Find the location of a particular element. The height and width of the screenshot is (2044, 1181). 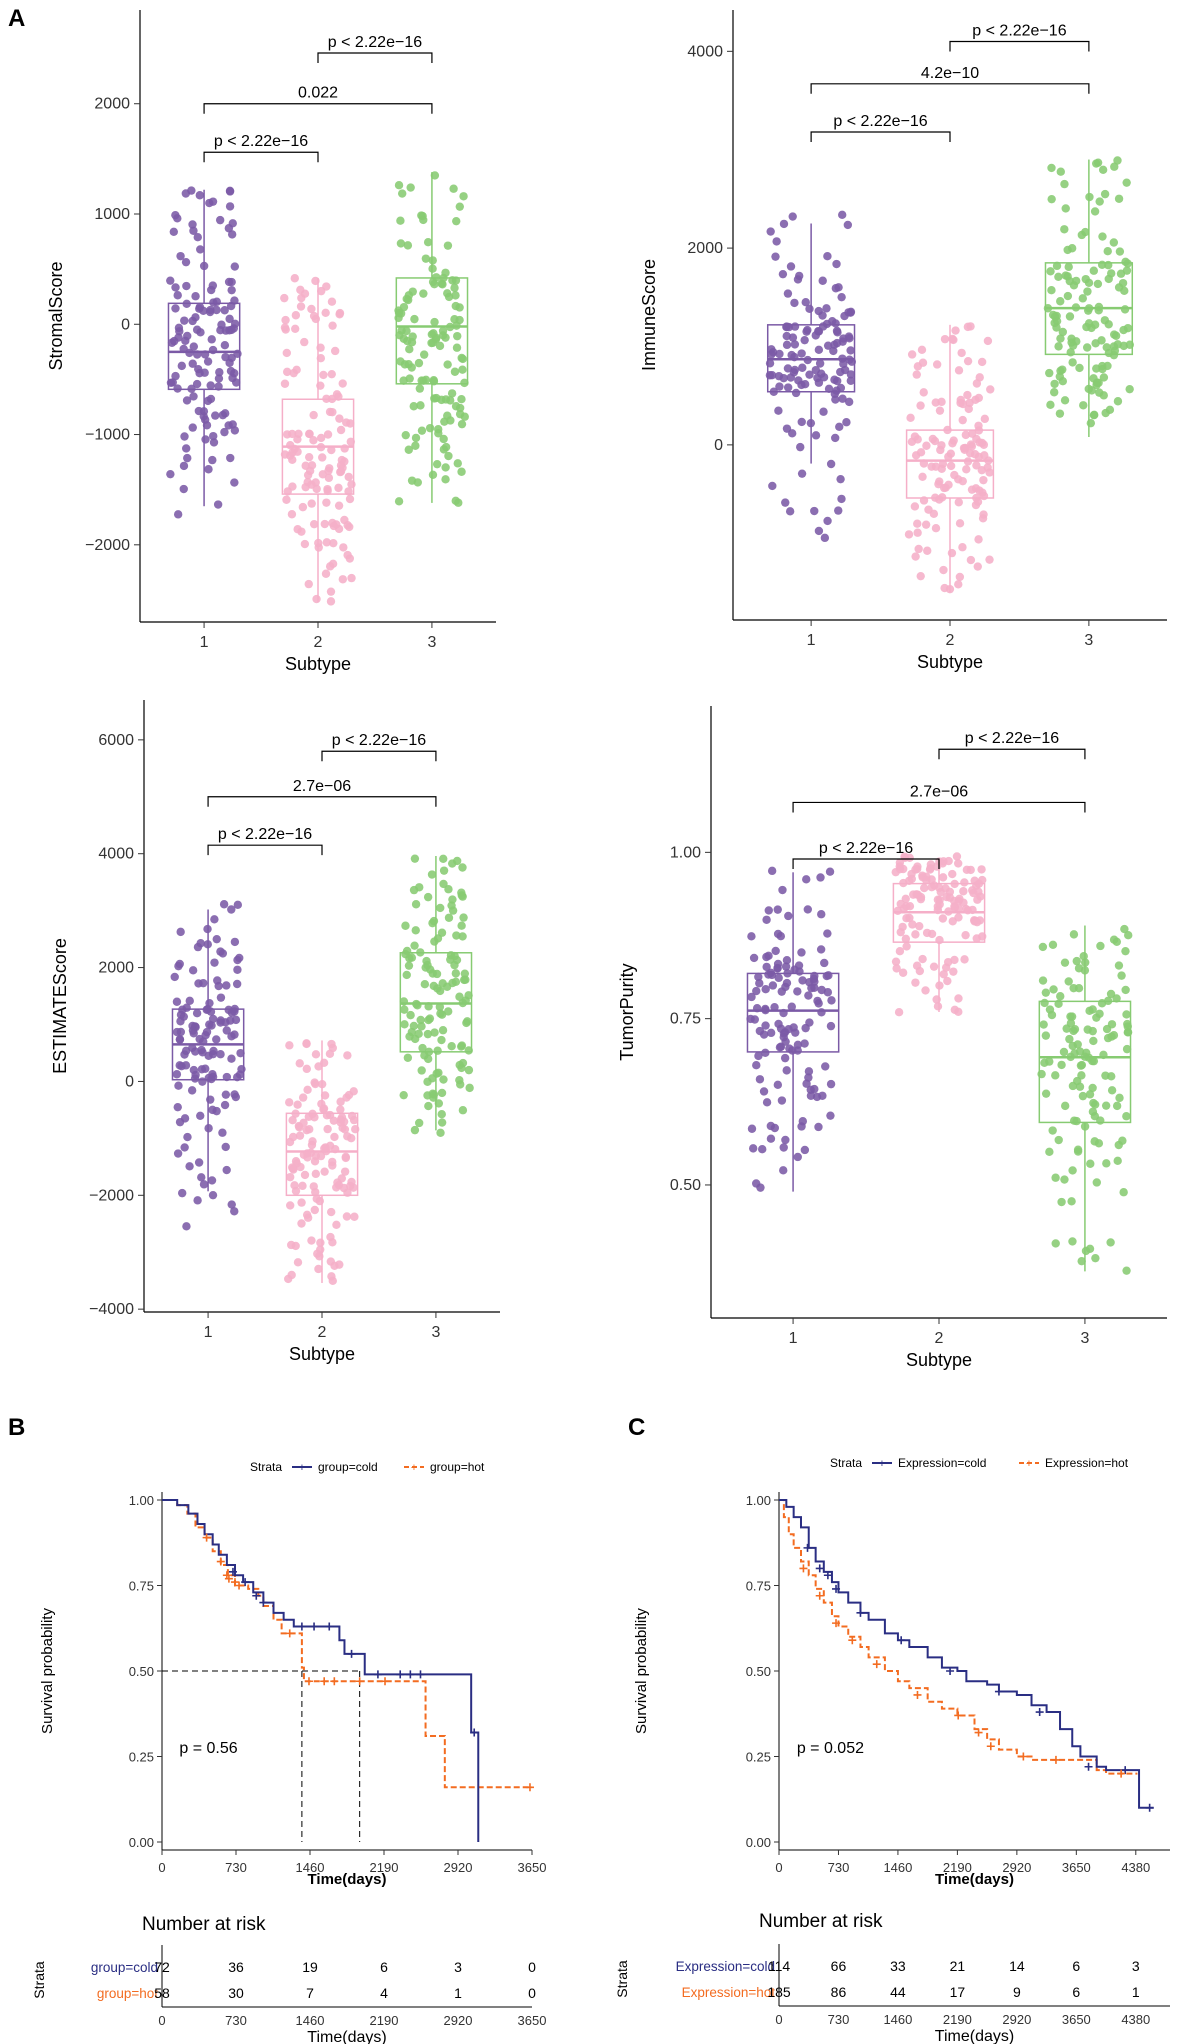

x-axis-title: Subtype is located at coordinates (950, 662).